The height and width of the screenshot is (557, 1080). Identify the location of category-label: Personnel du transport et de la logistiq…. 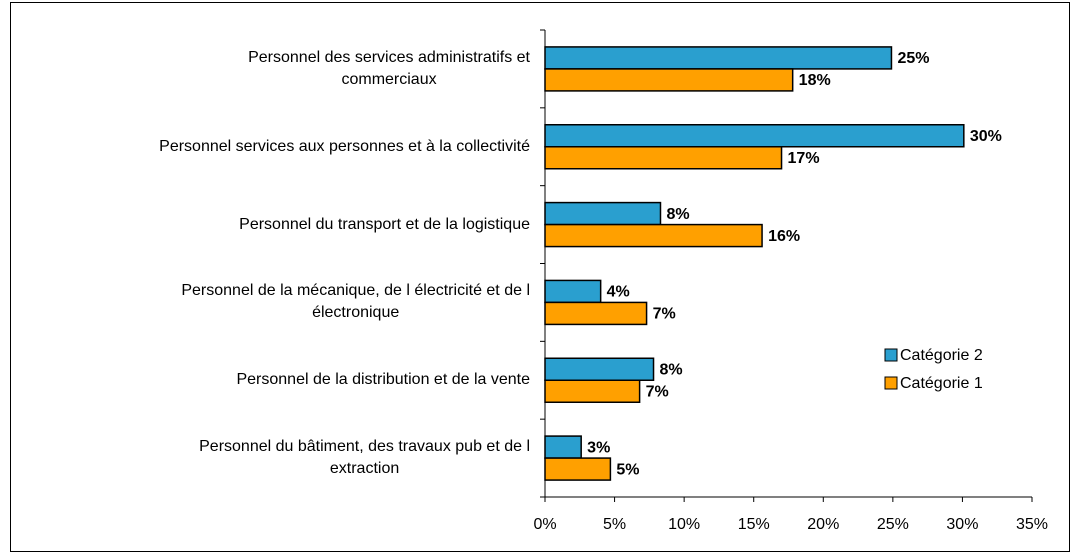
(384, 224).